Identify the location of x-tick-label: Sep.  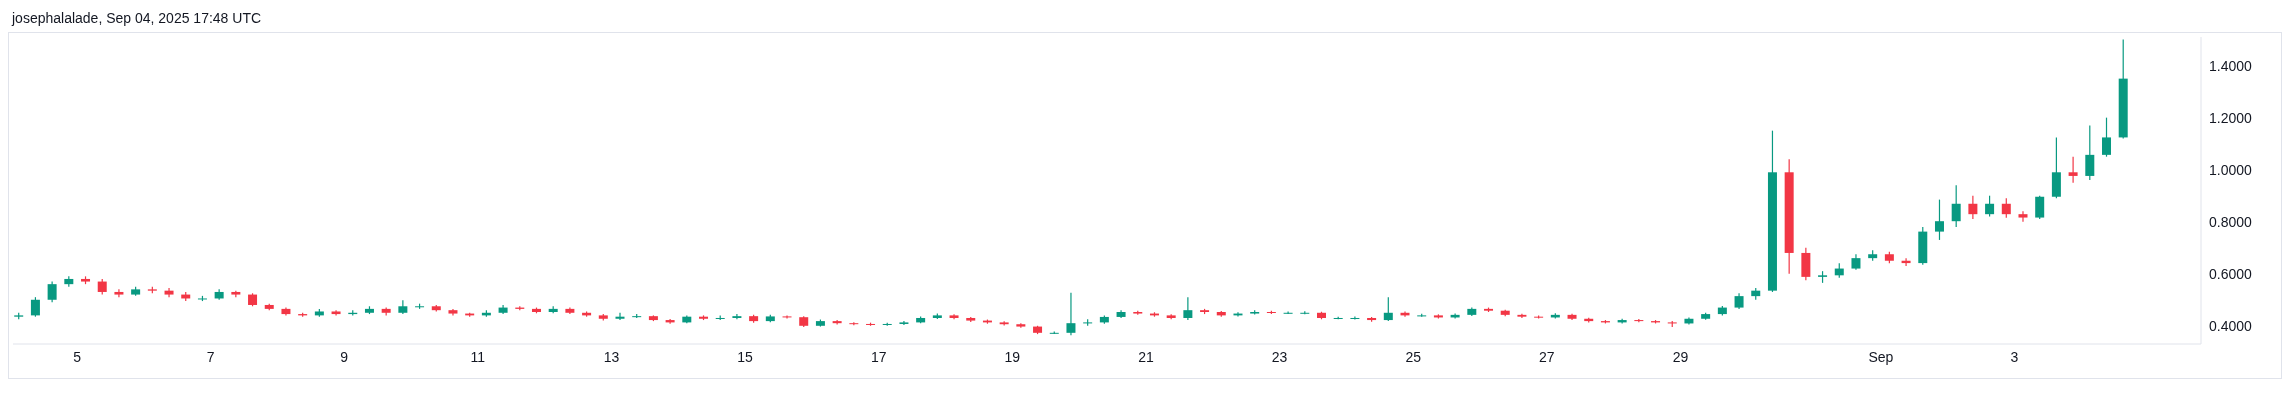
(1881, 356).